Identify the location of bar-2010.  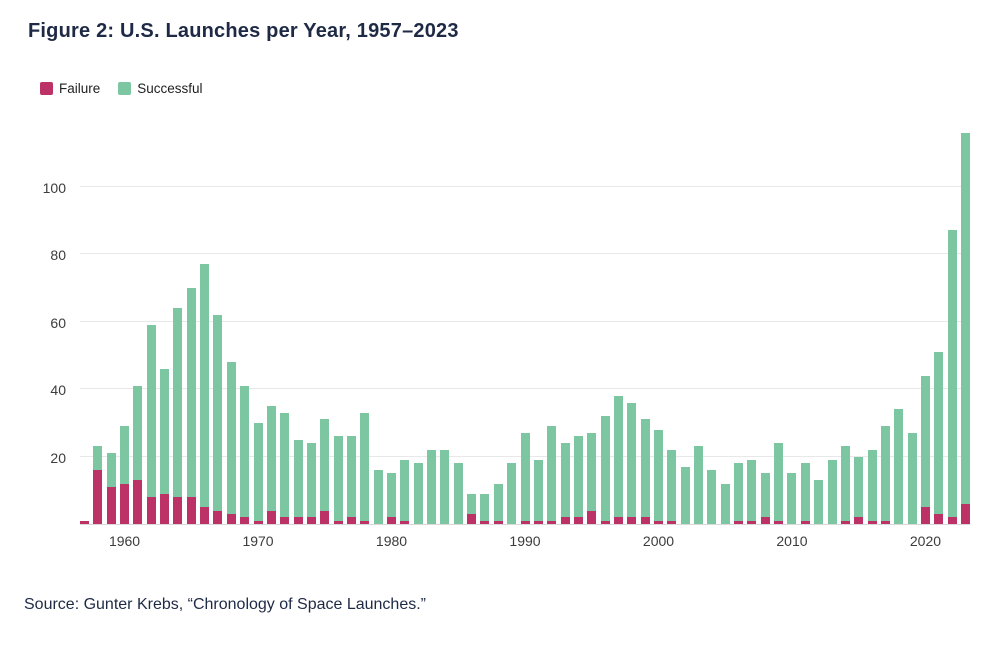
(792, 498).